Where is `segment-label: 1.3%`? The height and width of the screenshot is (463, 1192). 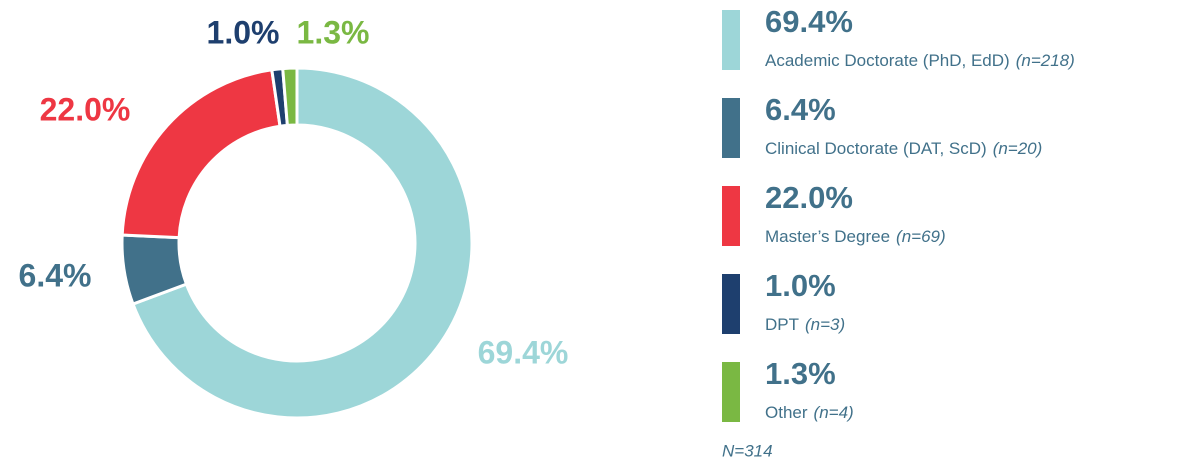
segment-label: 1.3% is located at coordinates (333, 32).